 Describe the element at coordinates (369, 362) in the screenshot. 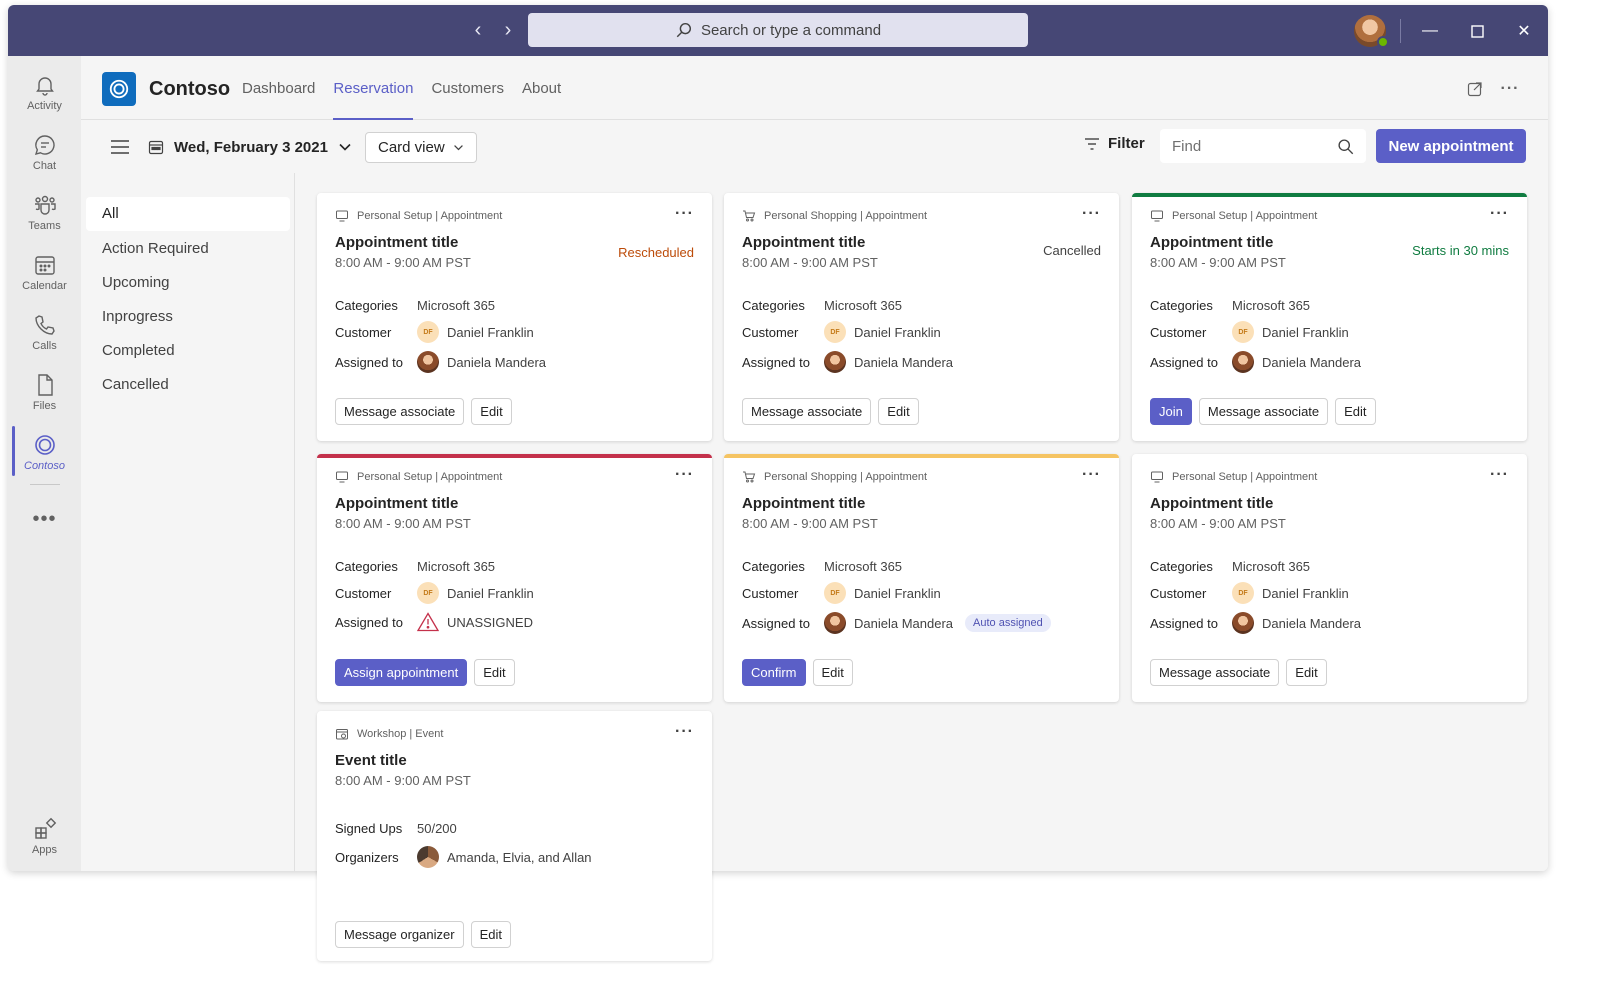

I see `assigned-label: Assigned to` at that location.